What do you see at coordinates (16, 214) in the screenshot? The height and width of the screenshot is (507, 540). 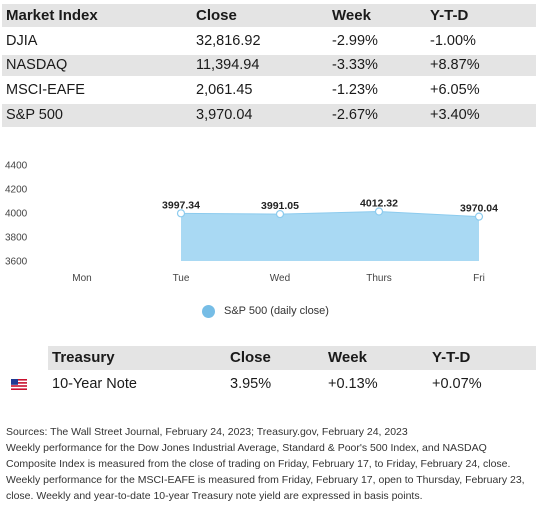 I see `y-tick-label: 4000` at bounding box center [16, 214].